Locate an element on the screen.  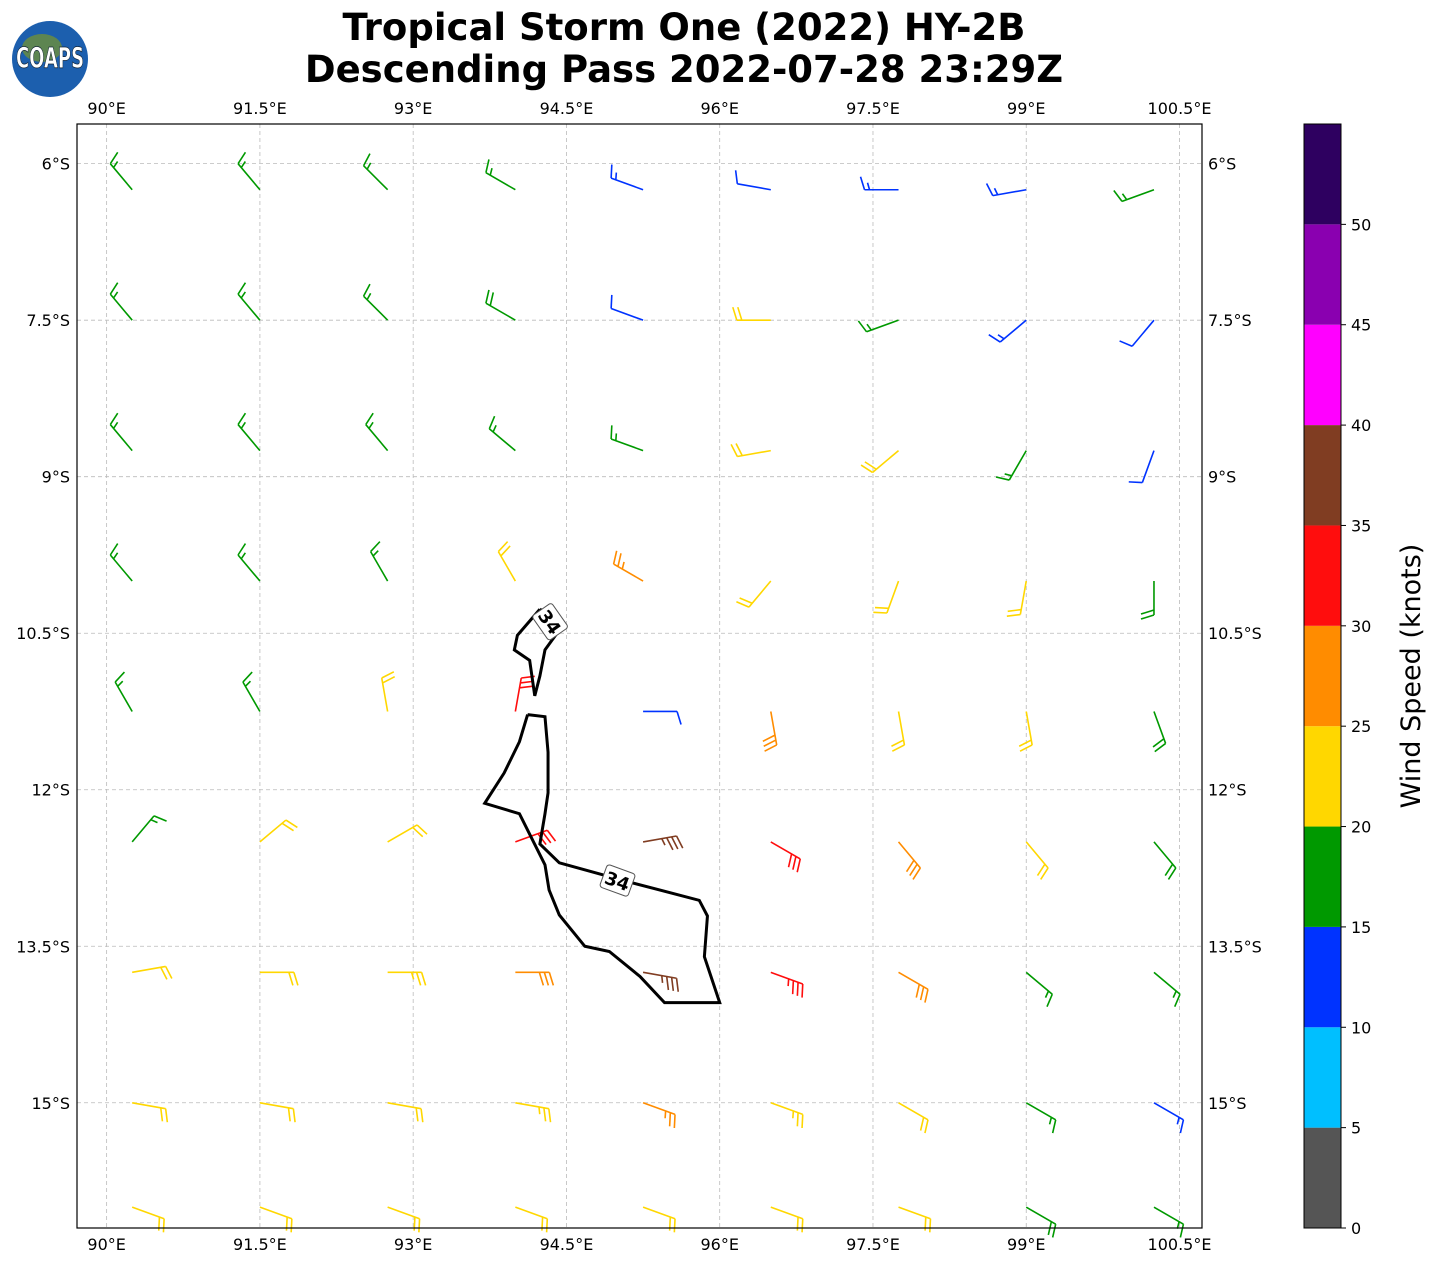
lat-tick-label: 15°S is located at coordinates (1227, 1103).